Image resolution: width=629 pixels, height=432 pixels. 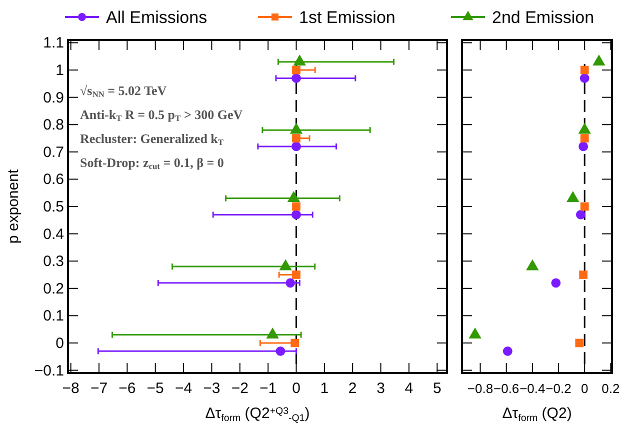 What do you see at coordinates (543, 17) in the screenshot?
I see `legend-label: 2nd Emission` at bounding box center [543, 17].